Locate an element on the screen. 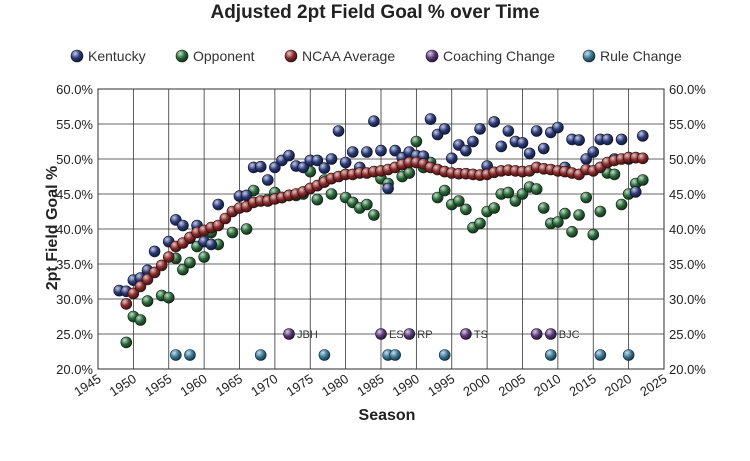  x-tick-label: 1970 is located at coordinates (264, 385).